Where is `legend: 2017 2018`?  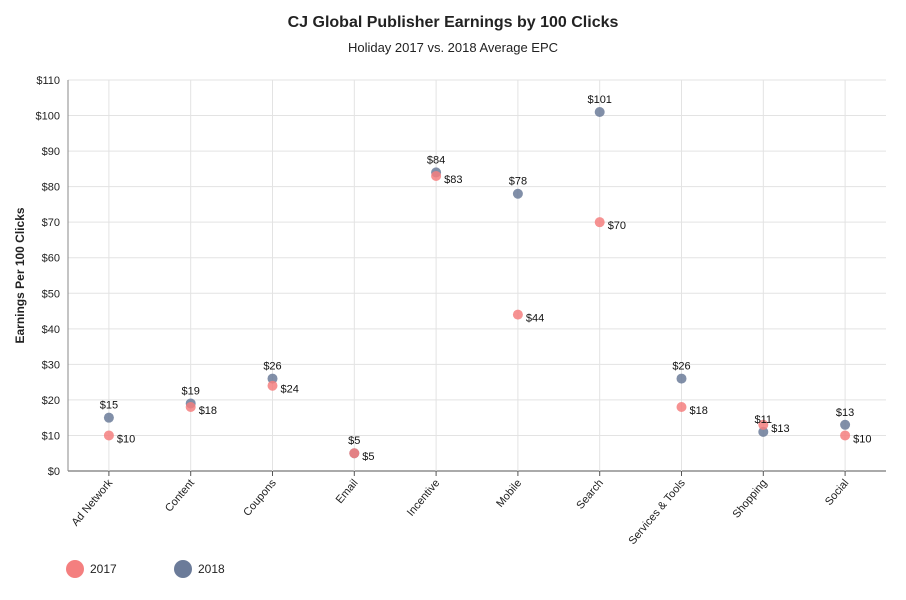
legend: 2017 2018 is located at coordinates (174, 569).